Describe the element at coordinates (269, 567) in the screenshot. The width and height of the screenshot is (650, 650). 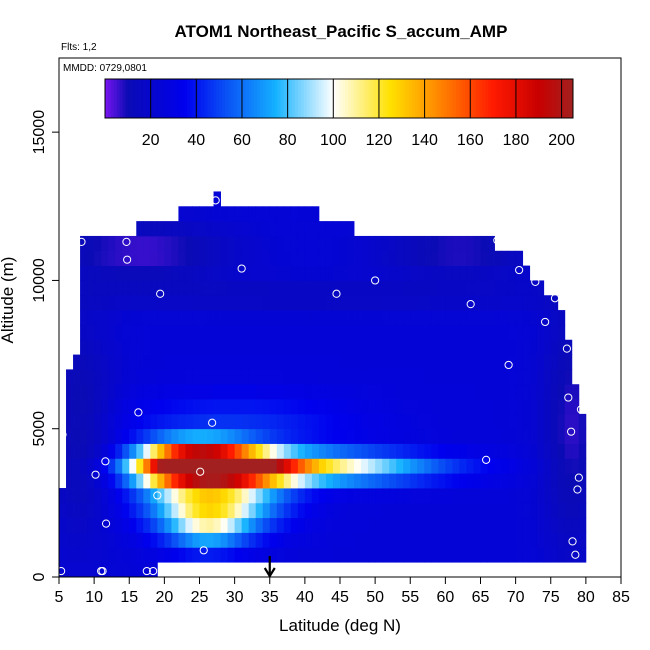
I see `latitude-marker-arrow` at that location.